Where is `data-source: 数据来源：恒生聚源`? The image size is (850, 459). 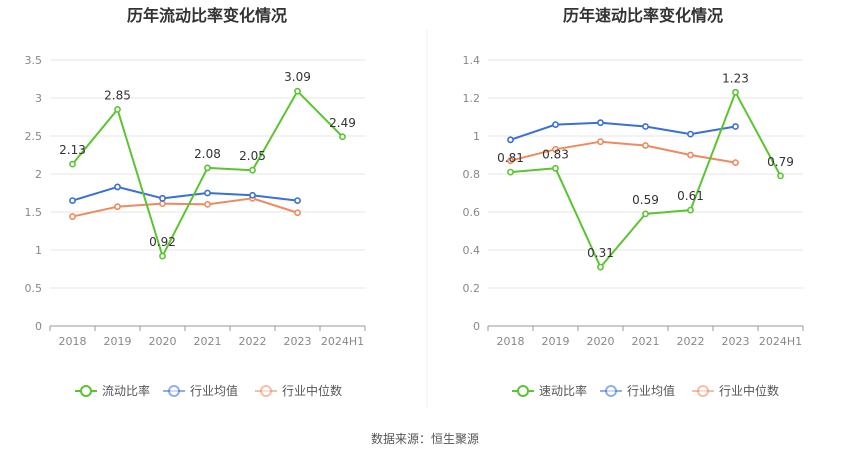
data-source: 数据来源：恒生聚源 is located at coordinates (425, 438).